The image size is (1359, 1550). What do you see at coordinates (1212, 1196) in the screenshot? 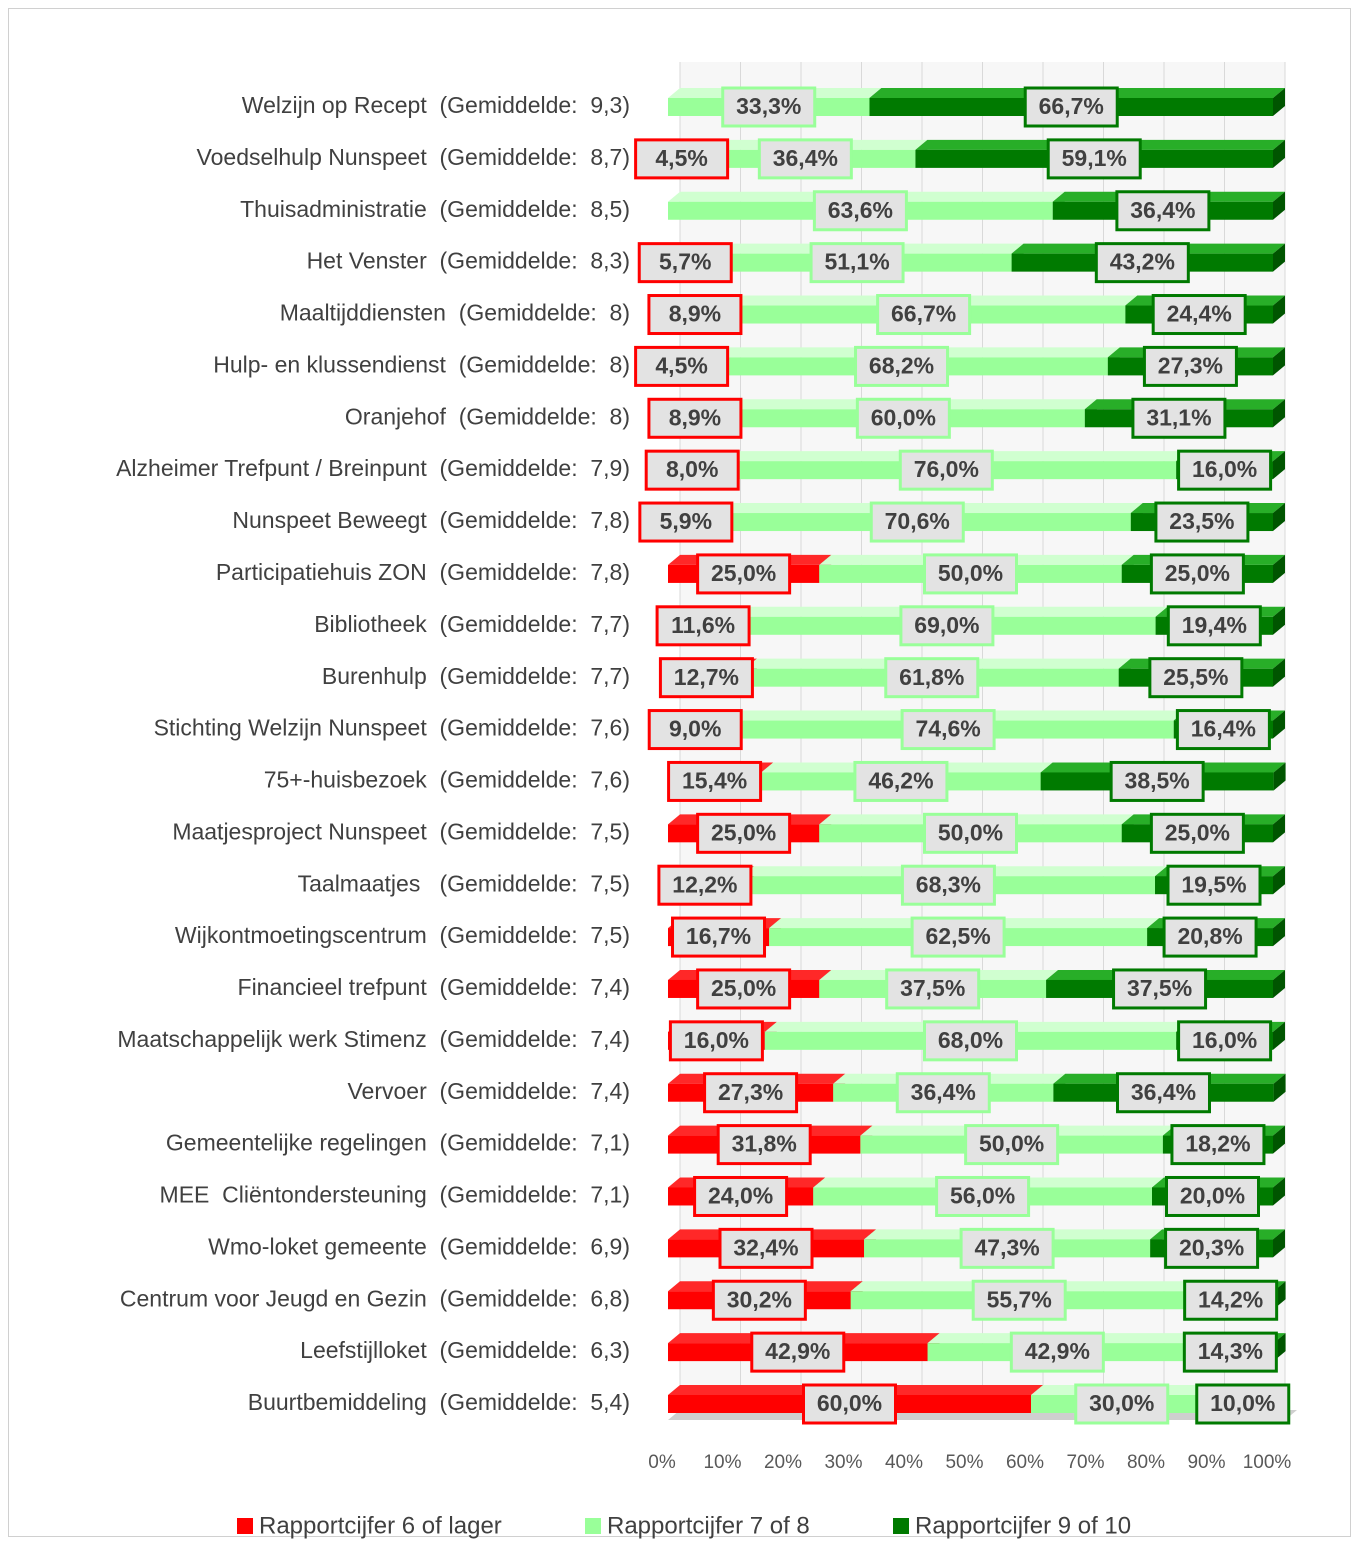
I see `value-label: 20,0%` at bounding box center [1212, 1196].